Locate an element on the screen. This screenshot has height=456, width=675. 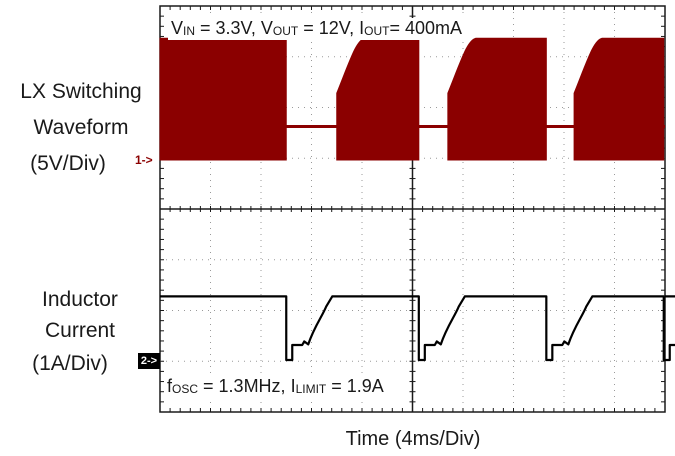
ch2-marker: 2-> is located at coordinates (149, 361).